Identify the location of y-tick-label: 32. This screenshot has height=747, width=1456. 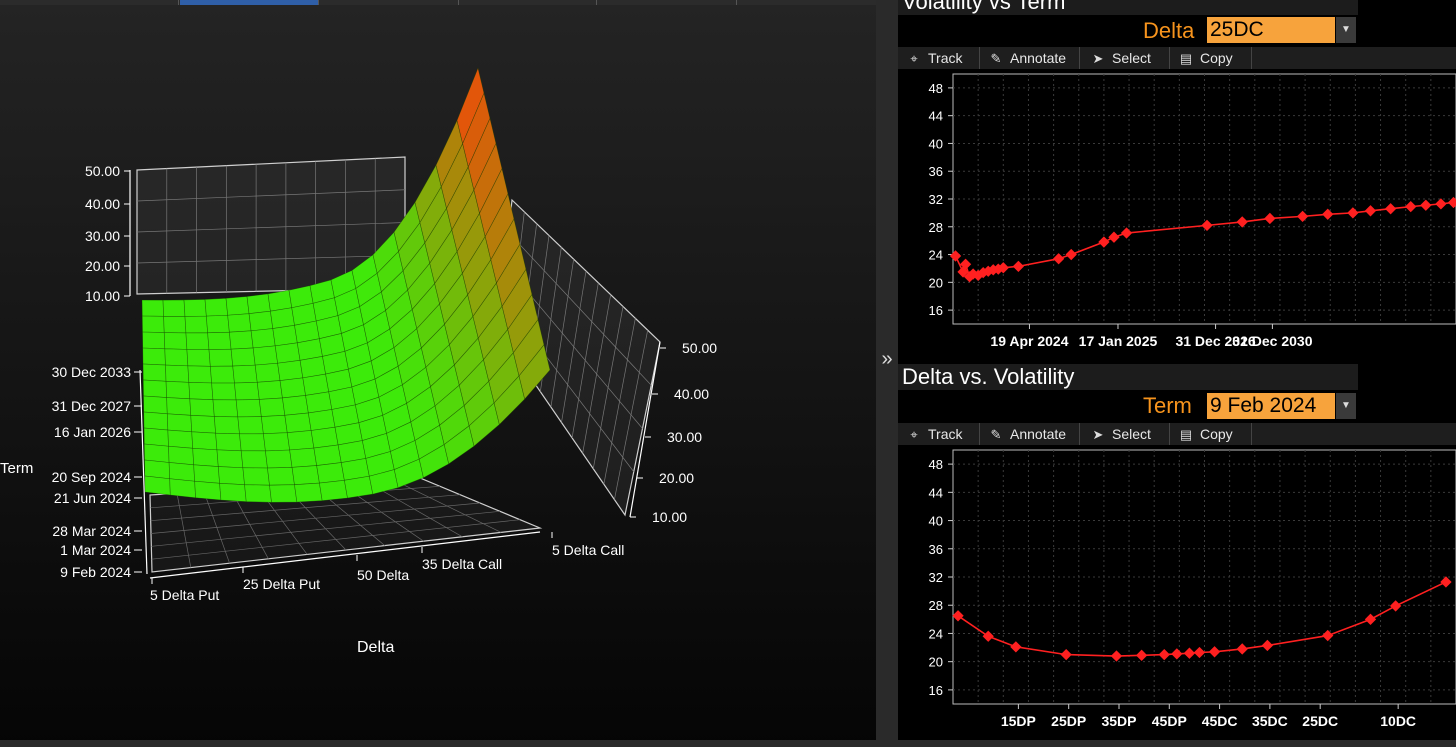
(936, 577).